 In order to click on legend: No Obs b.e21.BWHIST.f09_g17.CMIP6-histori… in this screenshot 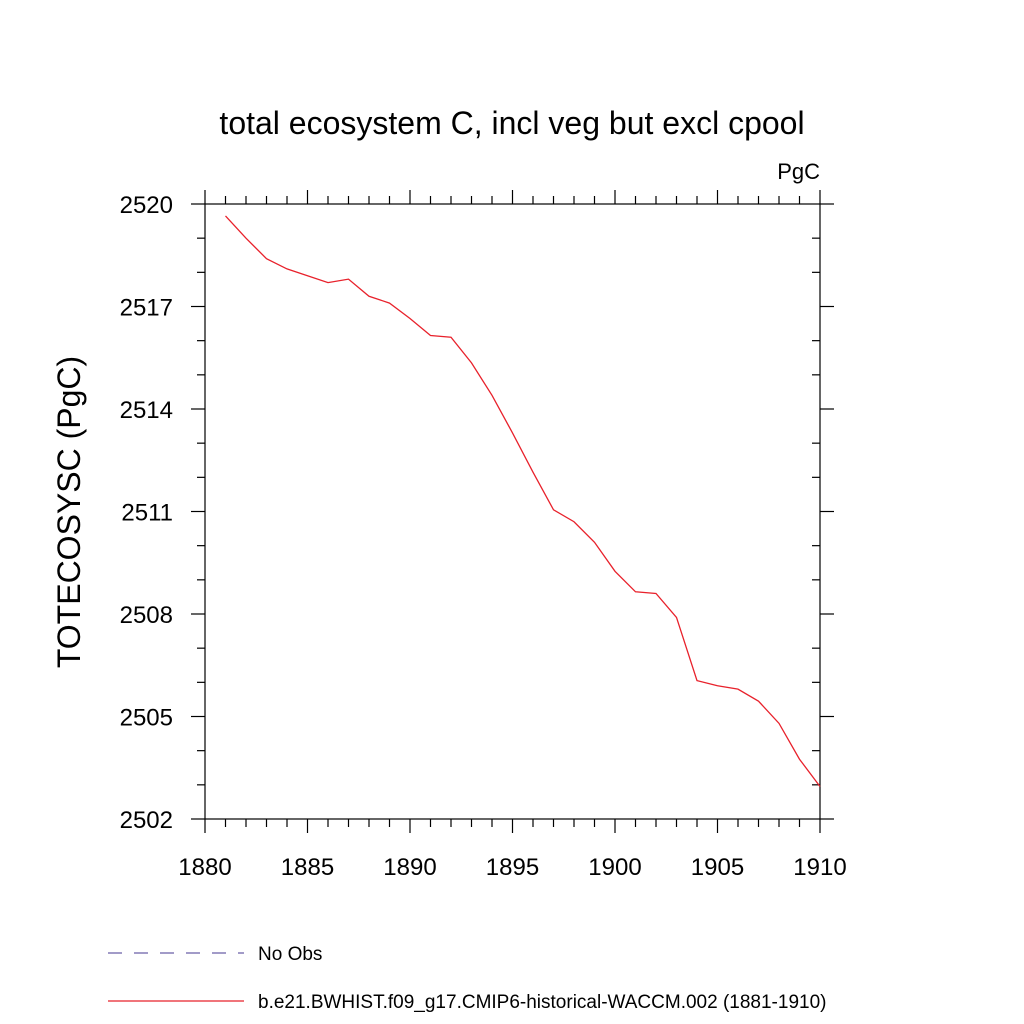, I will do `click(467, 978)`.